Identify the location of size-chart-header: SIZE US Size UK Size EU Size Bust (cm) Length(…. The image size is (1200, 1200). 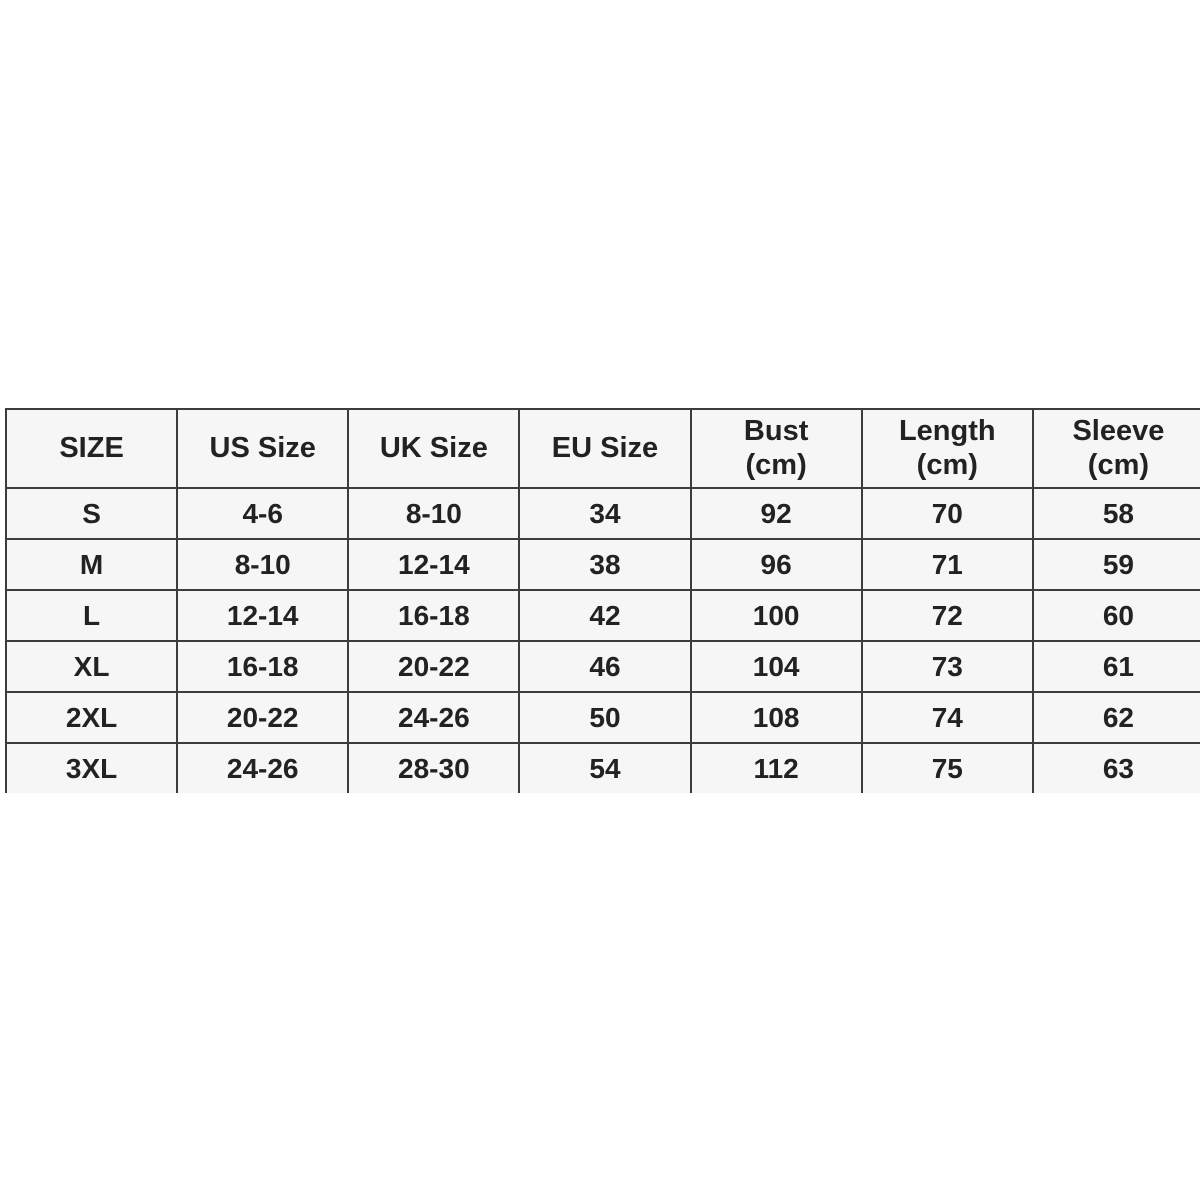
(602, 448).